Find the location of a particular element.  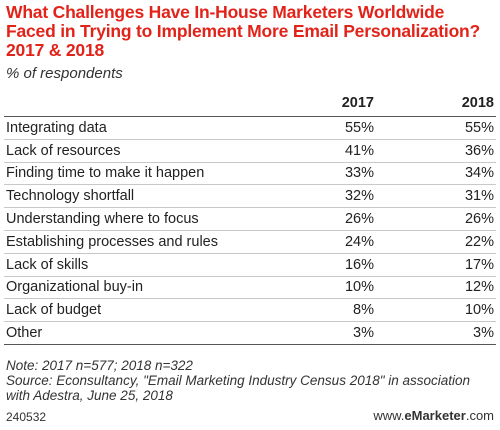

value-cell-2017: 41% is located at coordinates (359, 150).